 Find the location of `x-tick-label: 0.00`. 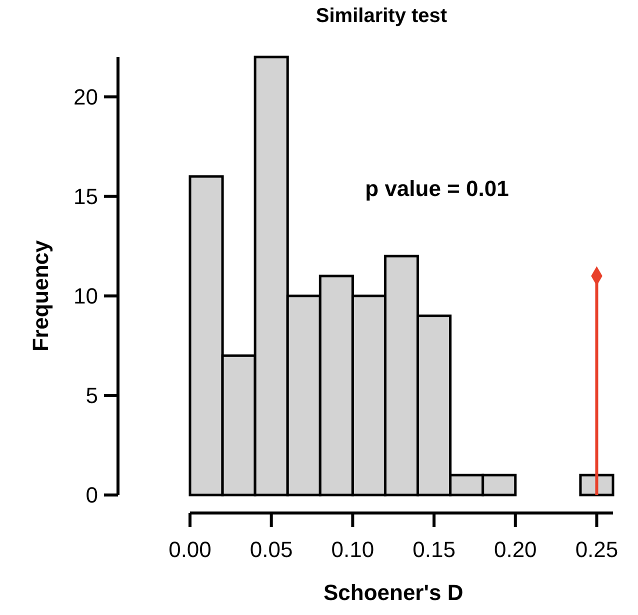

x-tick-label: 0.00 is located at coordinates (190, 549).